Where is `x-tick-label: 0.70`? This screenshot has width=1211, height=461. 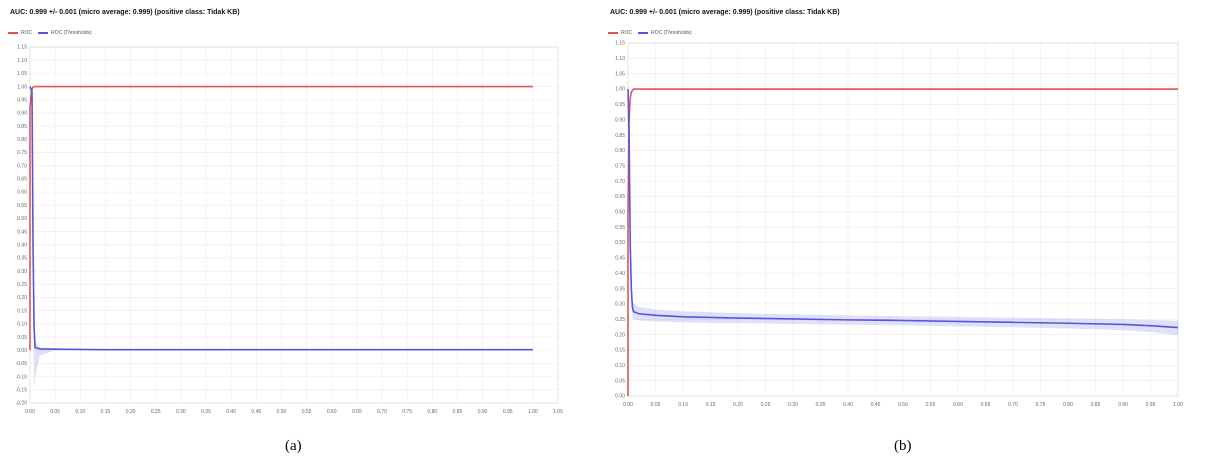 x-tick-label: 0.70 is located at coordinates (382, 412).